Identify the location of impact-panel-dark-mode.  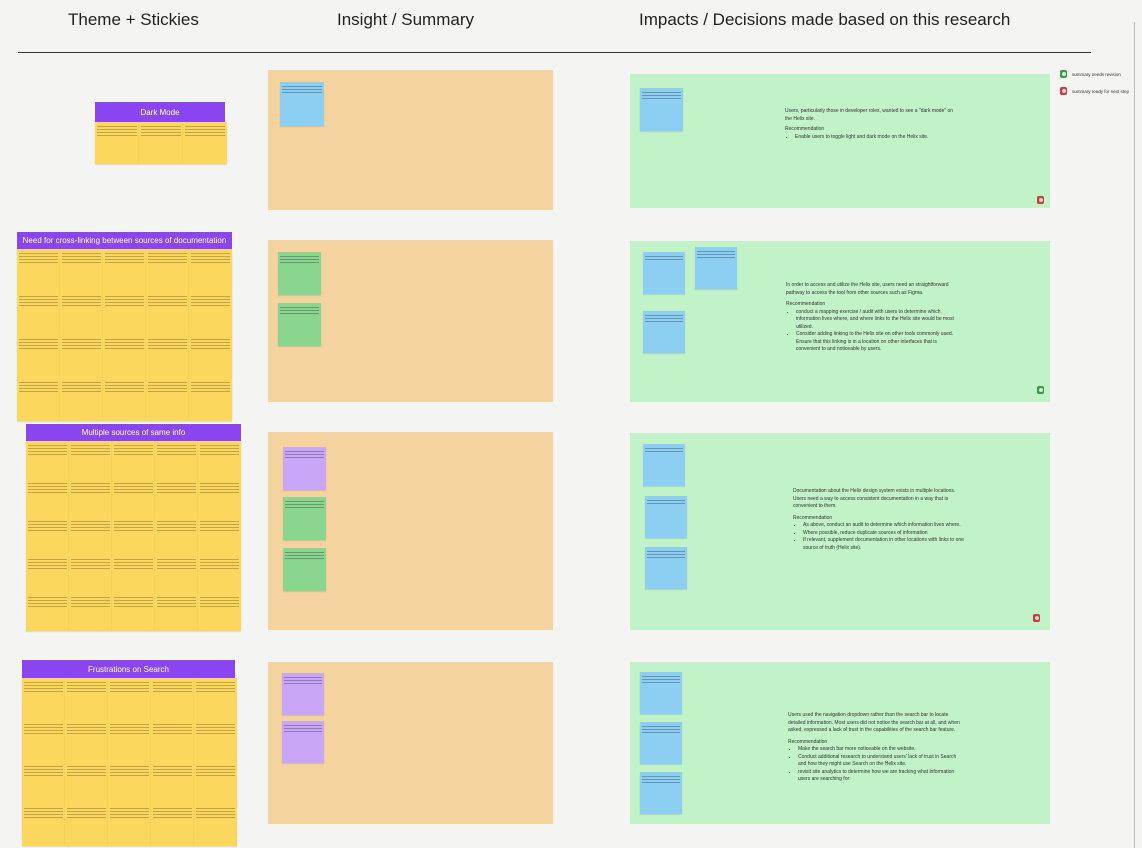
(840, 141).